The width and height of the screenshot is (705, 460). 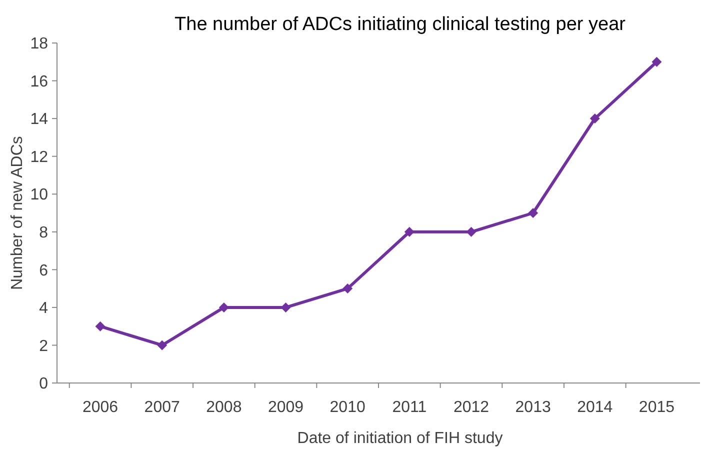 I want to click on y-axis-title: Number of new ADCs, so click(x=17, y=213).